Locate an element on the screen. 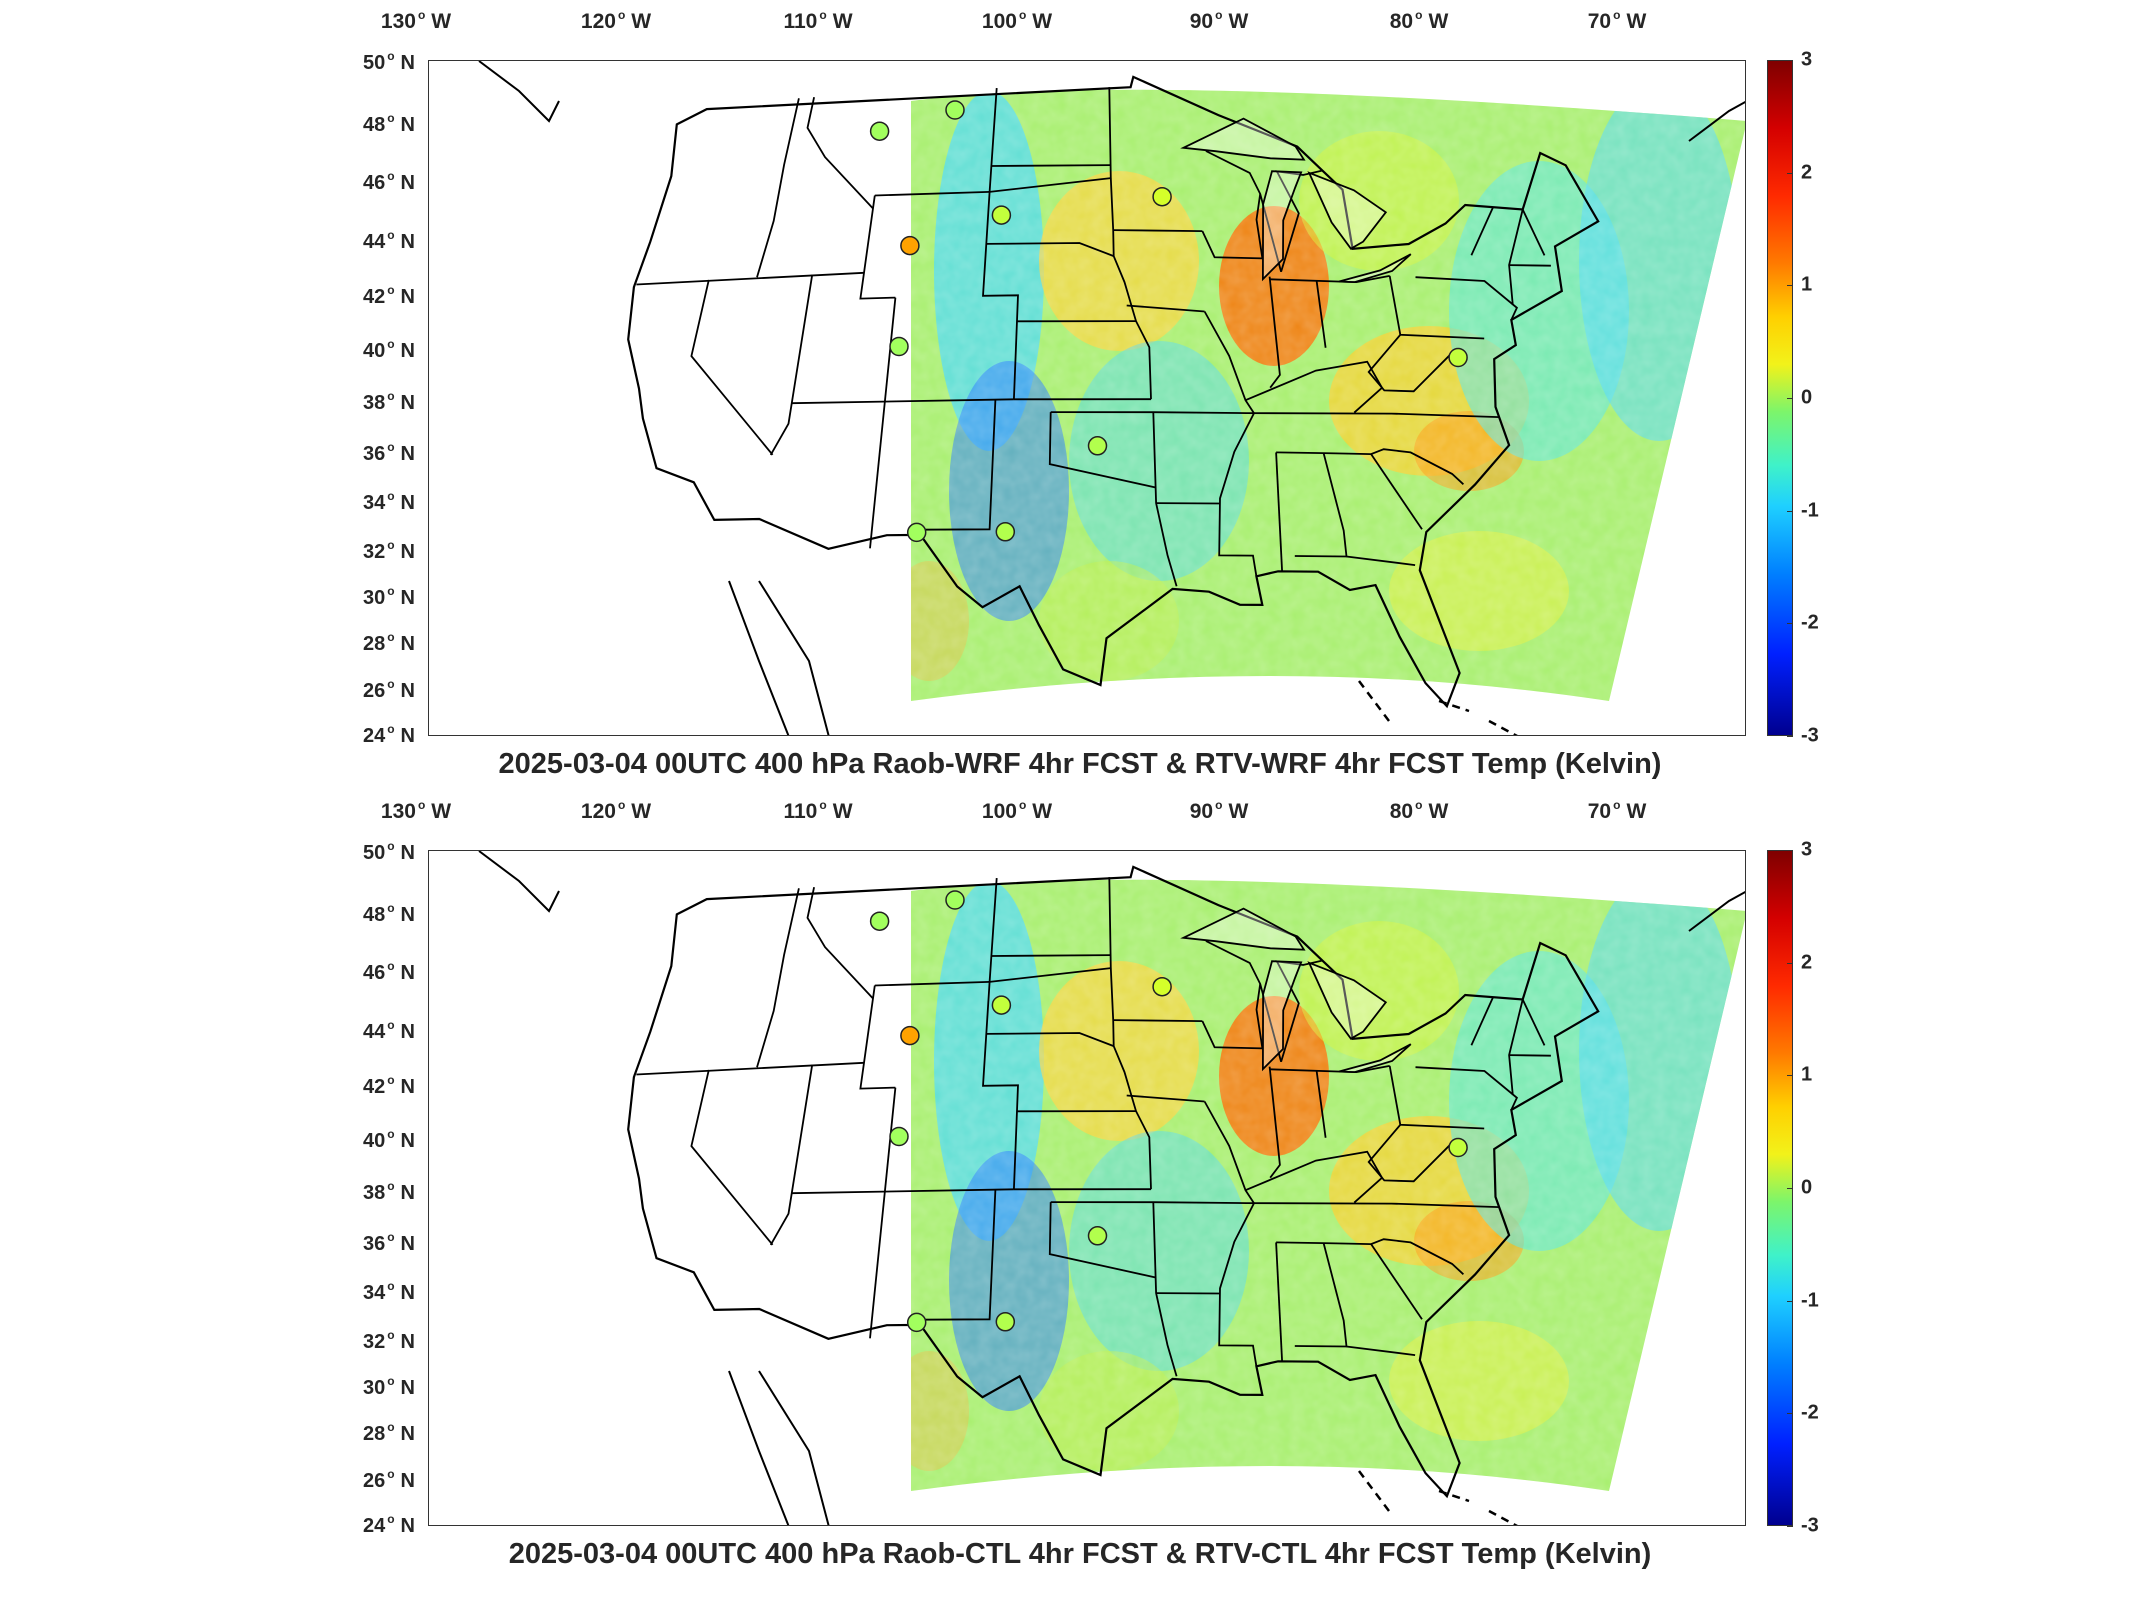 The height and width of the screenshot is (1600, 2133). latitude-value: 34 is located at coordinates (374, 1293).